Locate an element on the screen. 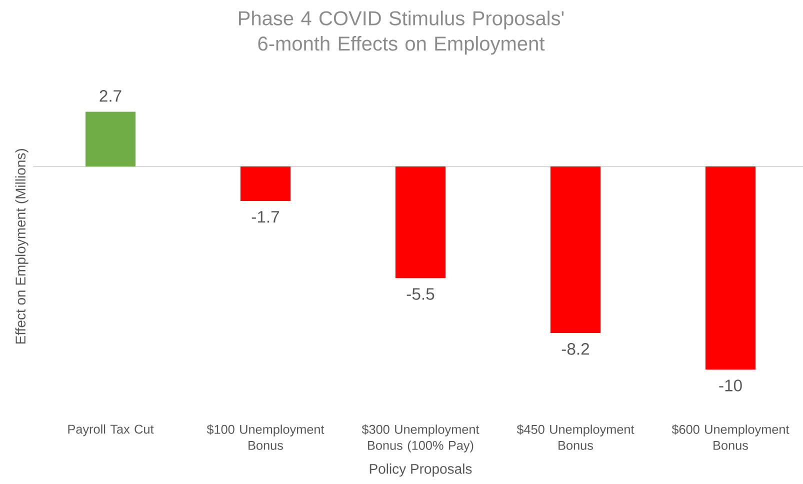  y-axis-title: Effect on Employment (Millions) is located at coordinates (21, 246).